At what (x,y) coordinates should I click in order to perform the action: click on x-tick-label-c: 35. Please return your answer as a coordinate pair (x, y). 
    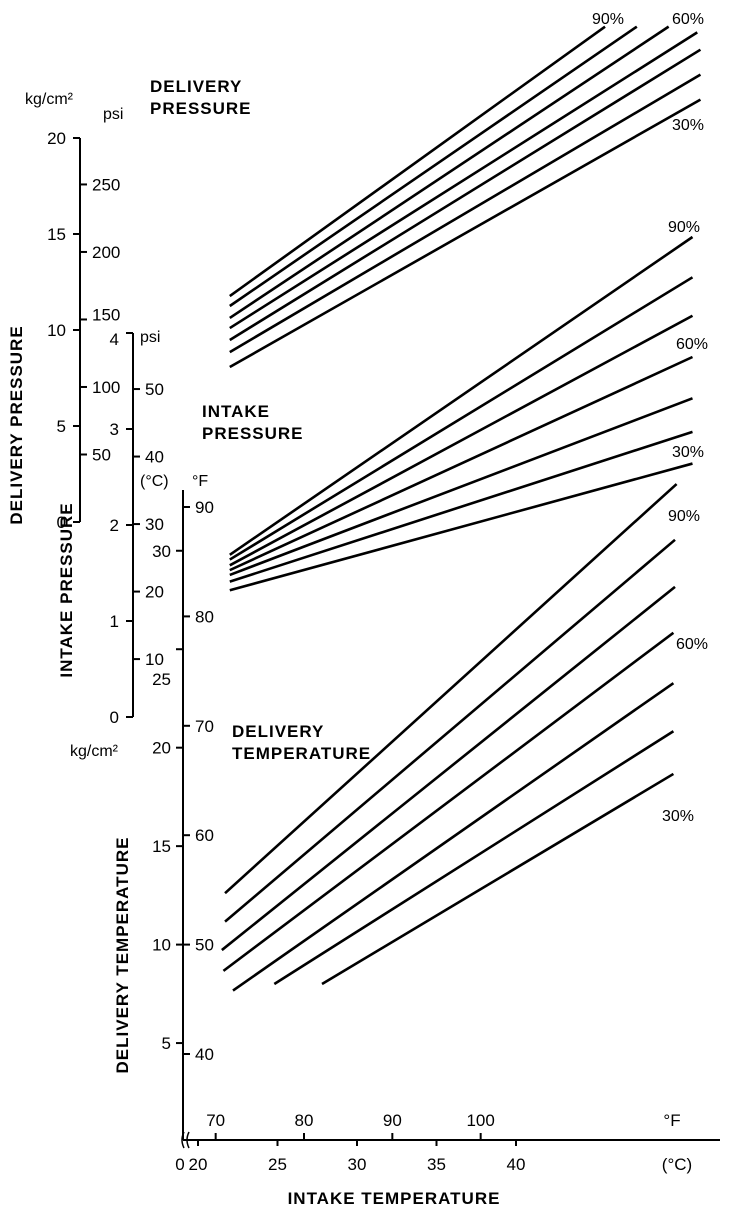
    Looking at the image, I should click on (436, 1164).